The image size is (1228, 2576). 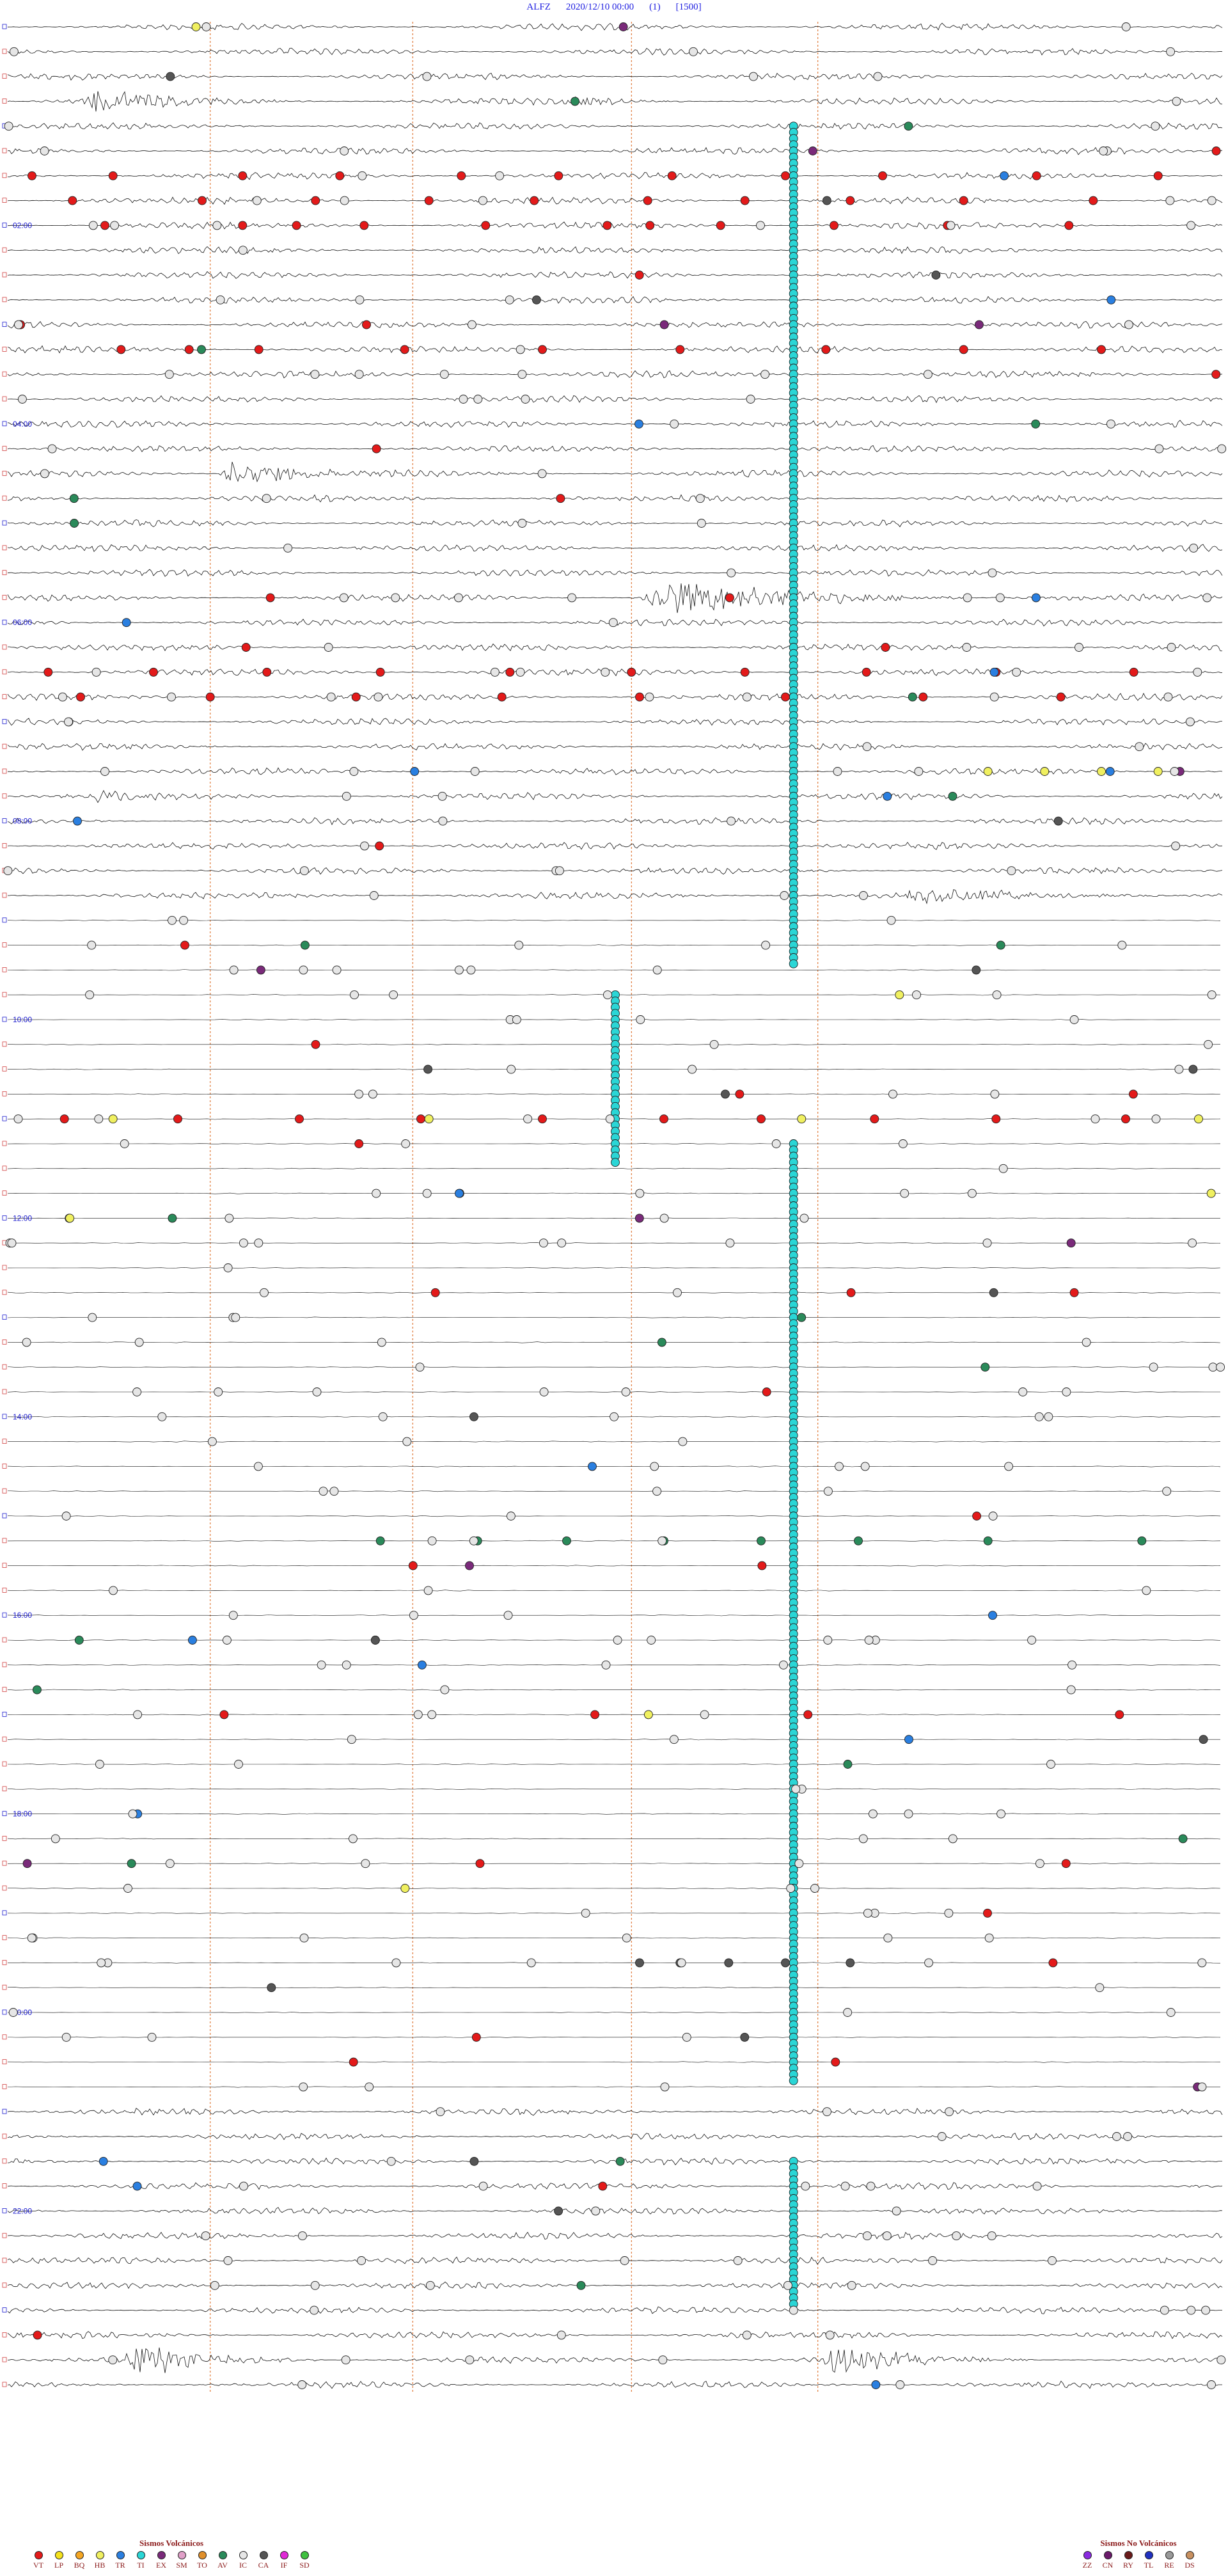 I want to click on hour-label-1400: 14:00, so click(x=22, y=1417).